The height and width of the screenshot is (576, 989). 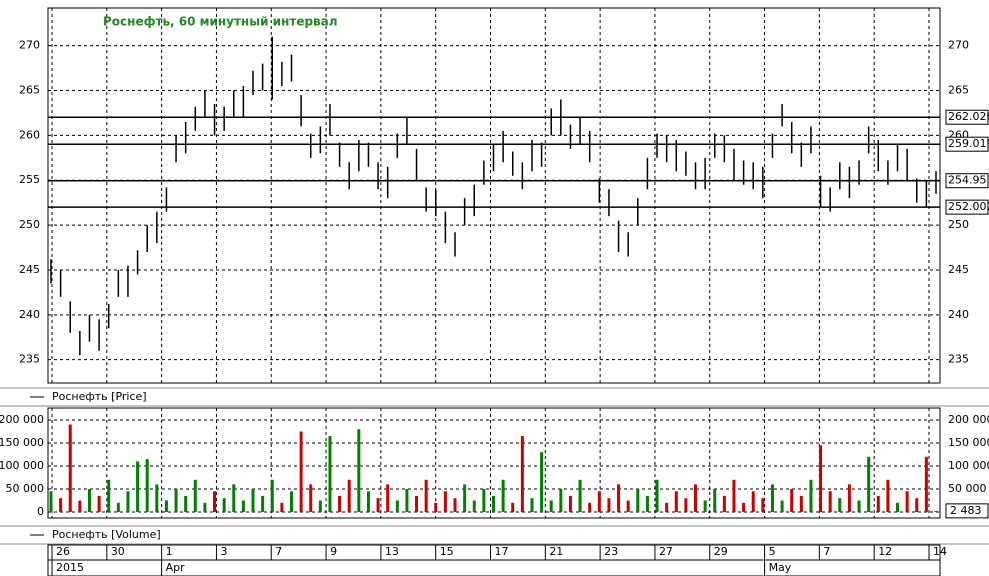 What do you see at coordinates (29, 359) in the screenshot?
I see `y-tick-label: 235` at bounding box center [29, 359].